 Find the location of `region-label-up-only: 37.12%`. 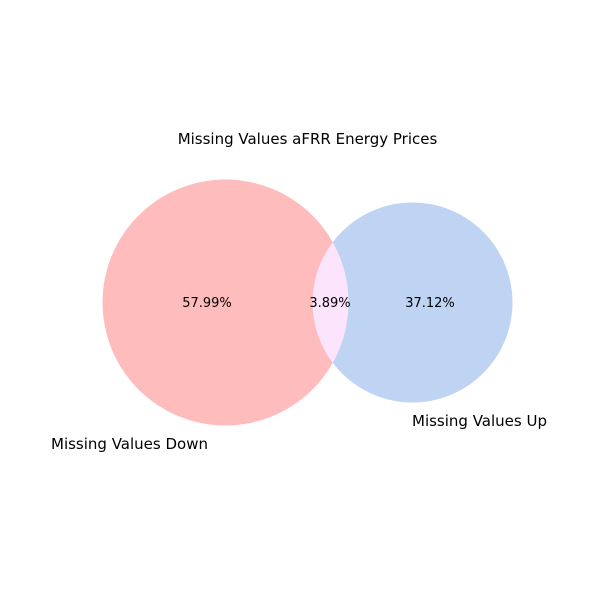

region-label-up-only: 37.12% is located at coordinates (430, 303).